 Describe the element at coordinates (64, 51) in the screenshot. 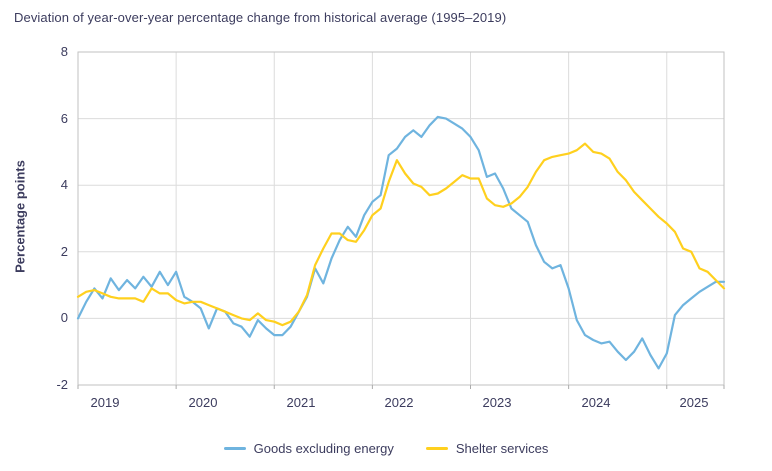

I see `y-tick-label-8: 8` at that location.